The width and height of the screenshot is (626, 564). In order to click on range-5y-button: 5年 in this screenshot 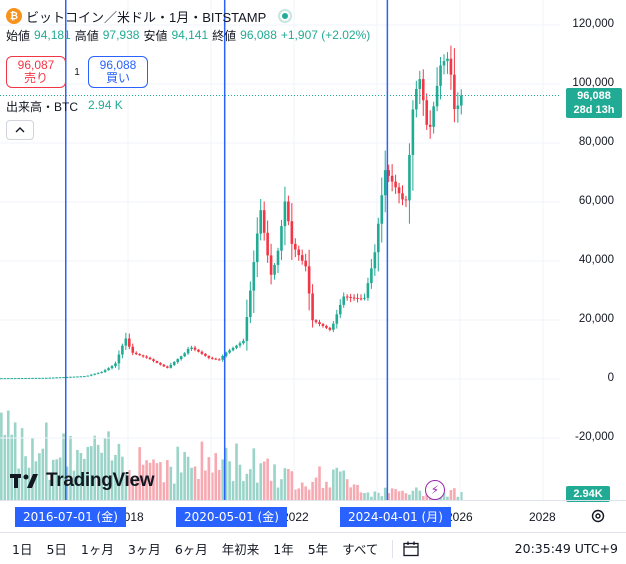, I will do `click(318, 549)`.